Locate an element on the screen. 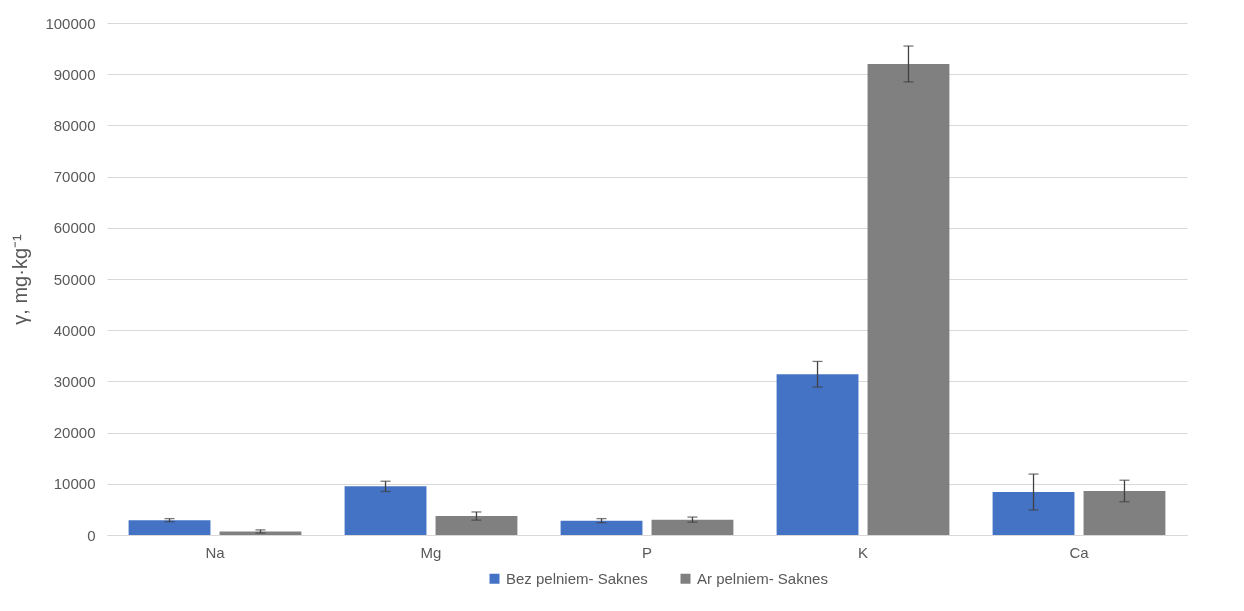  y-tick-label: 70000 is located at coordinates (74, 177).